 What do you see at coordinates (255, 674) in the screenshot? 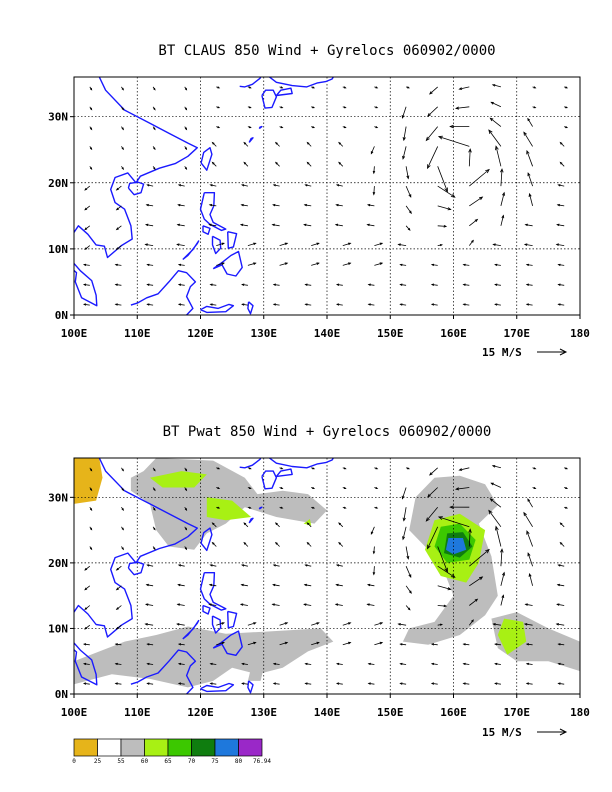
I see `pwat-moist-patch` at bounding box center [255, 674].